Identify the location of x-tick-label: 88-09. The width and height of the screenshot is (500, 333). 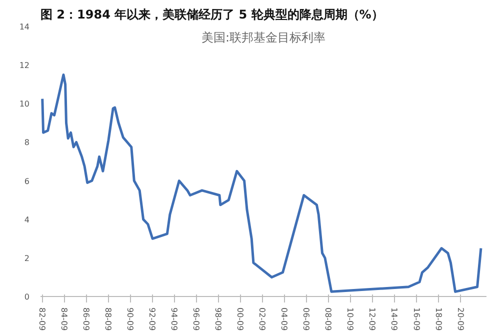
(107, 319).